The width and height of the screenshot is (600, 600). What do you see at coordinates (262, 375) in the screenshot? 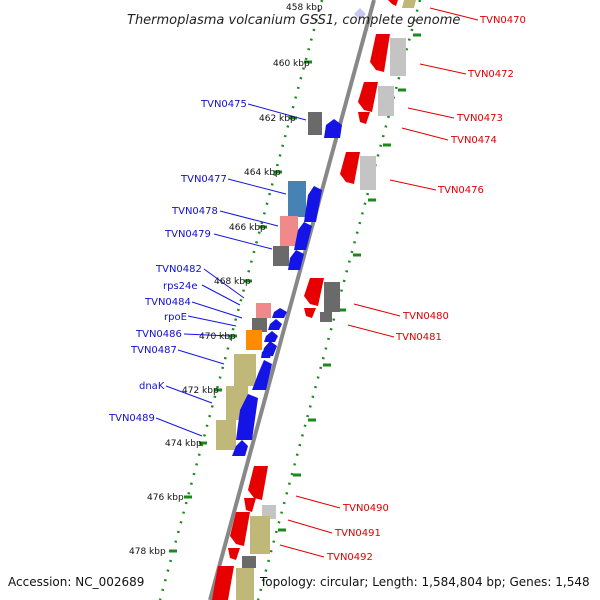
I see `gene-arrow-tvn0487` at bounding box center [262, 375].